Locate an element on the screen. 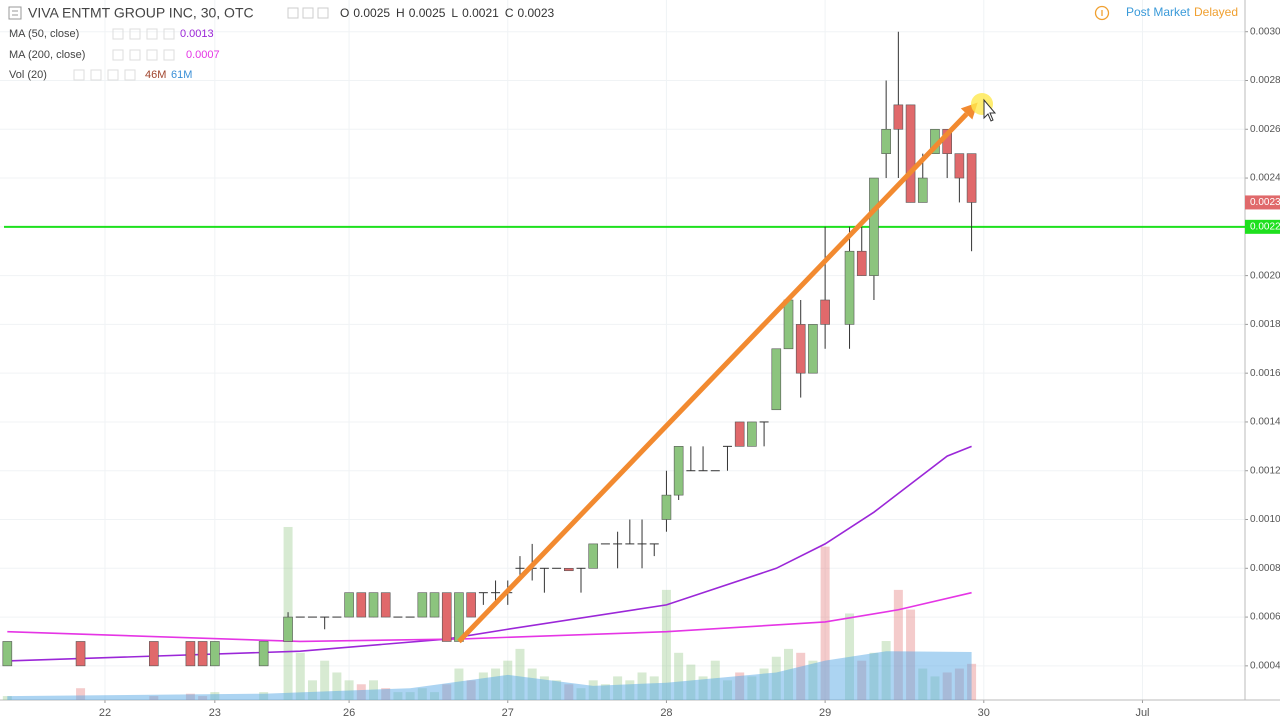  x-tick-label: 22 is located at coordinates (105, 713).